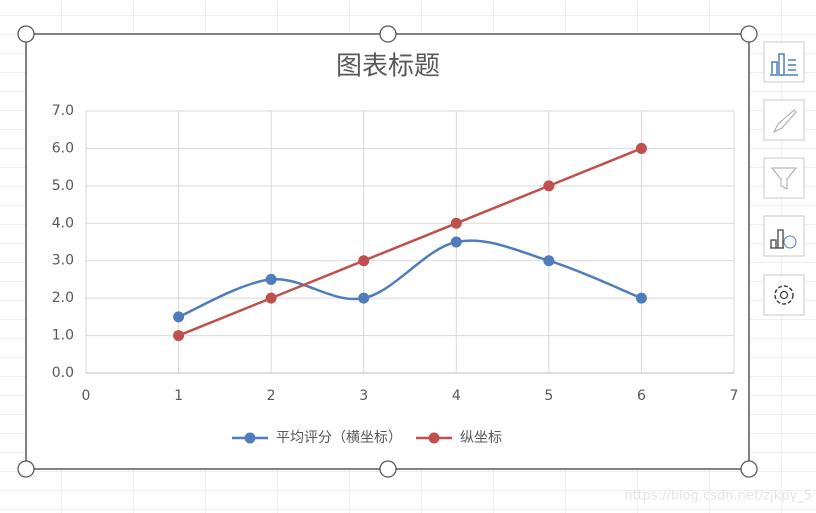 The width and height of the screenshot is (816, 513). Describe the element at coordinates (481, 438) in the screenshot. I see `legend-label: 纵坐标` at that location.